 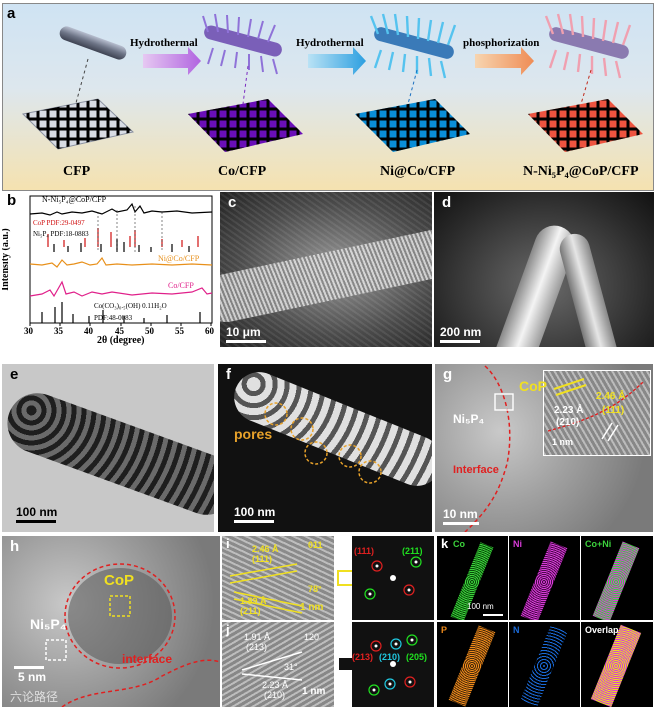 What do you see at coordinates (611, 396) in the screenshot?
I see `inset-d111: 2.46 Å` at bounding box center [611, 396].